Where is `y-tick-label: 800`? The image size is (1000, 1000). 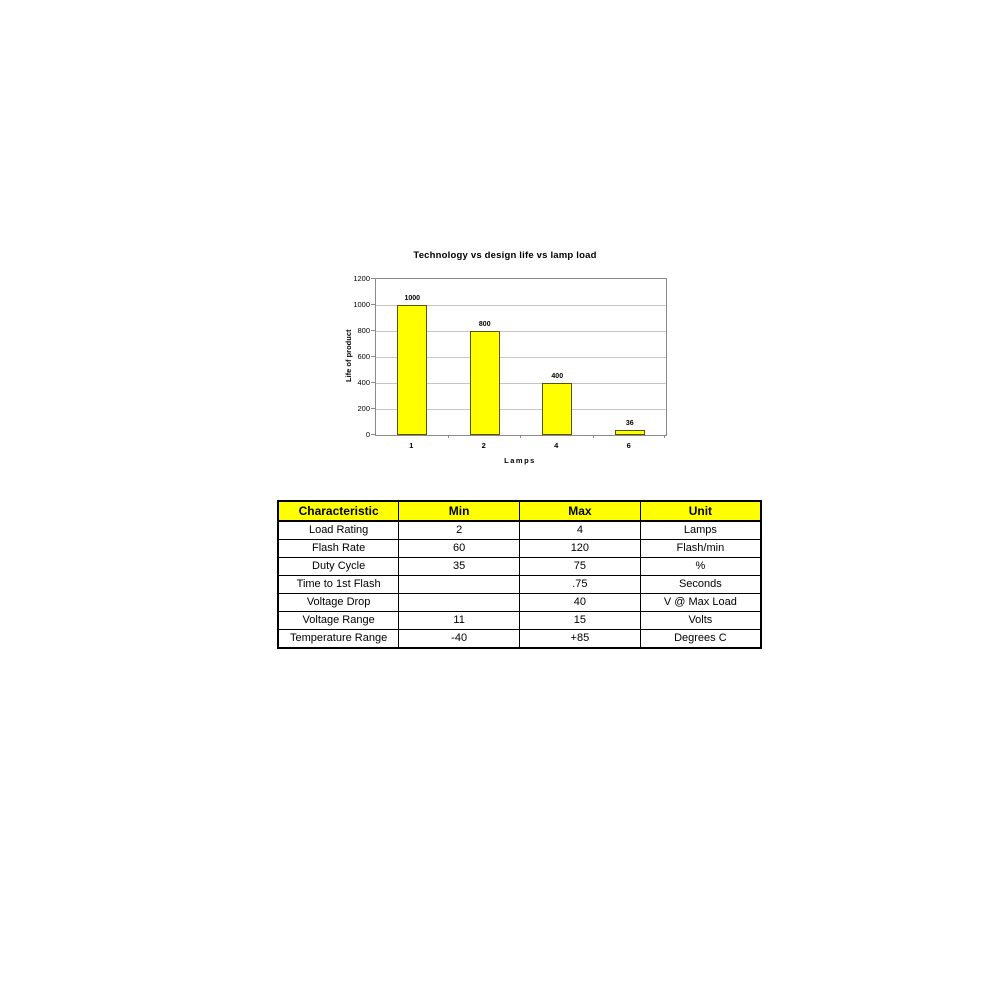
y-tick-label: 800 is located at coordinates (363, 330).